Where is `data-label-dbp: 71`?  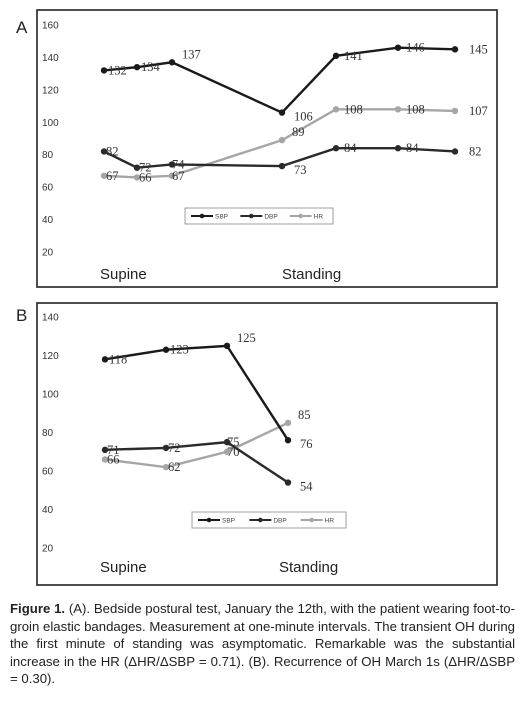
data-label-dbp: 71 is located at coordinates (113, 450).